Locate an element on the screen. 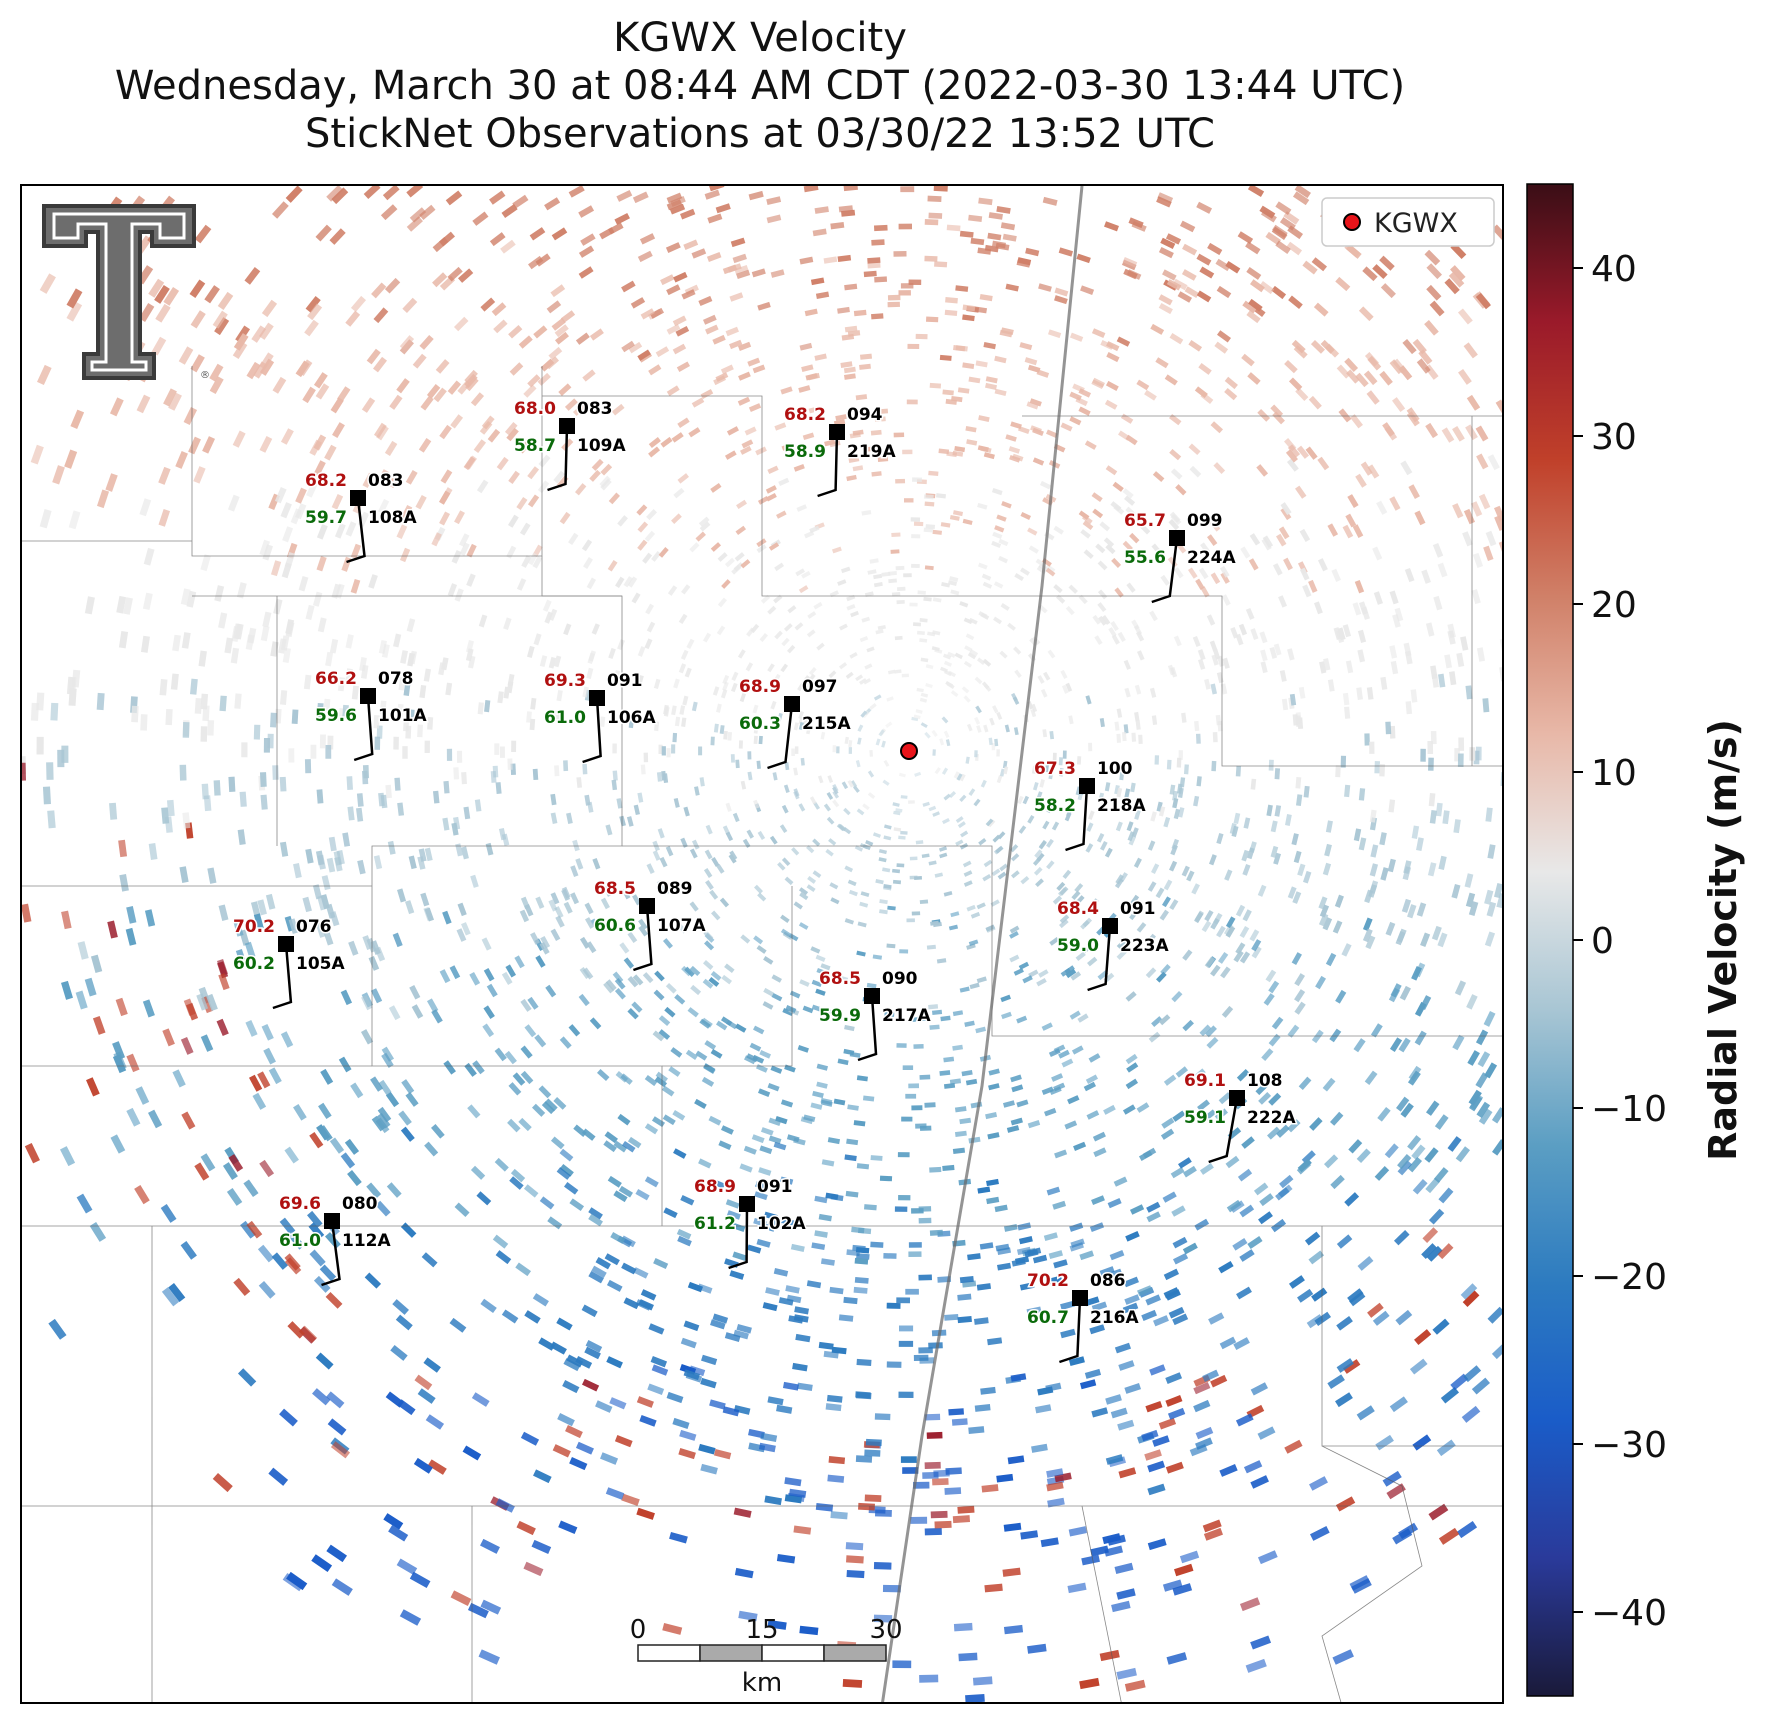 The width and height of the screenshot is (1773, 1716). station-dewpoint: 59.7 is located at coordinates (326, 518).